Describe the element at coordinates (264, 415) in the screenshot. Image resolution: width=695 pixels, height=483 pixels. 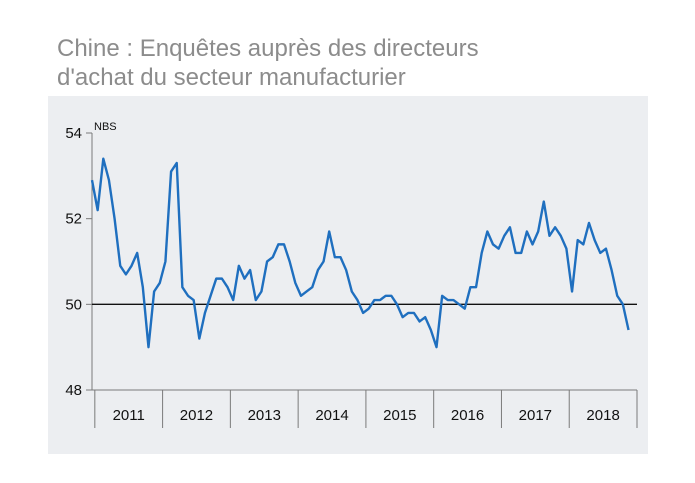
I see `x-tick-label-2013: 2013` at that location.